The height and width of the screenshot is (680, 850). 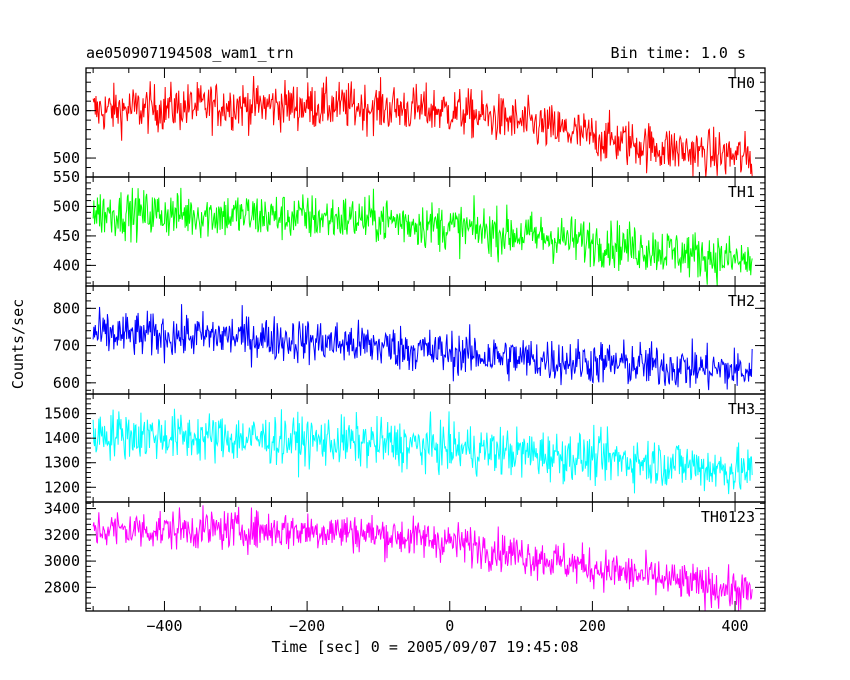 What do you see at coordinates (62, 438) in the screenshot?
I see `y-tick-label: 1400` at bounding box center [62, 438].